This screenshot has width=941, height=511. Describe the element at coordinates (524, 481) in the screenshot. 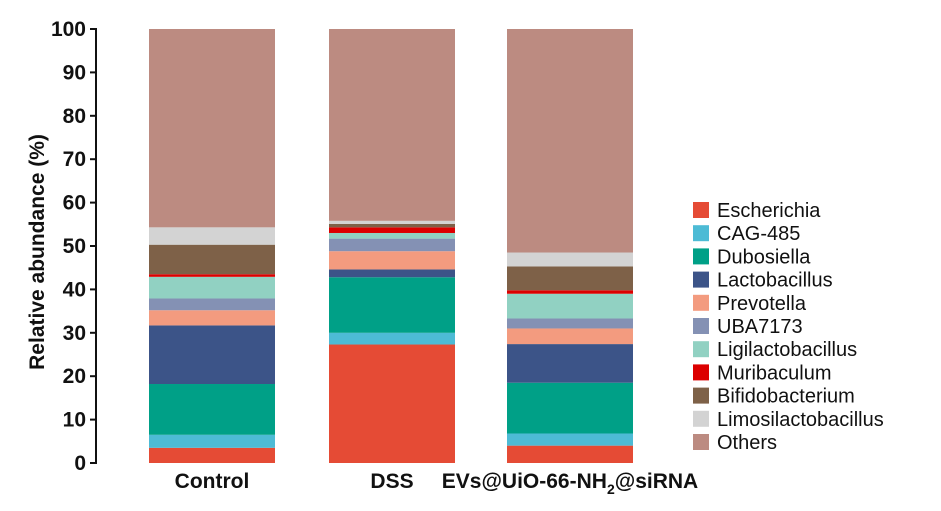

I see `category-main-text: EVs@UiO-66-NH` at that location.